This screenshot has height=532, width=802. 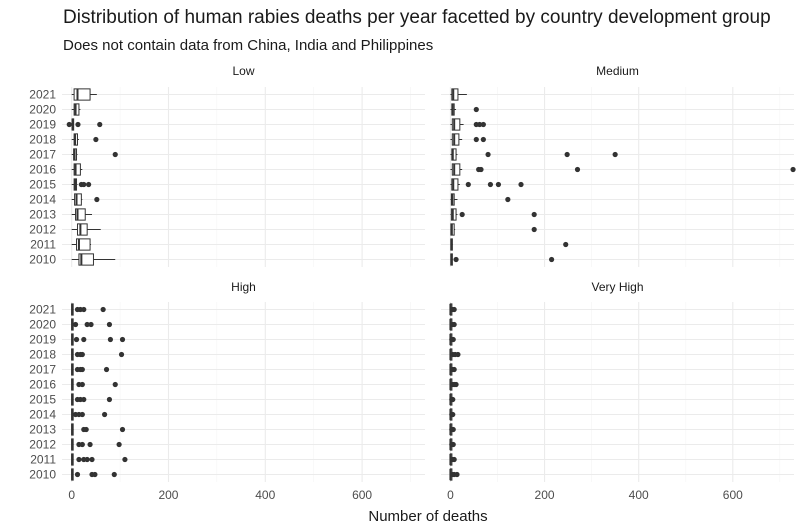 What do you see at coordinates (265, 495) in the screenshot?
I see `x-tick-label: 400` at bounding box center [265, 495].